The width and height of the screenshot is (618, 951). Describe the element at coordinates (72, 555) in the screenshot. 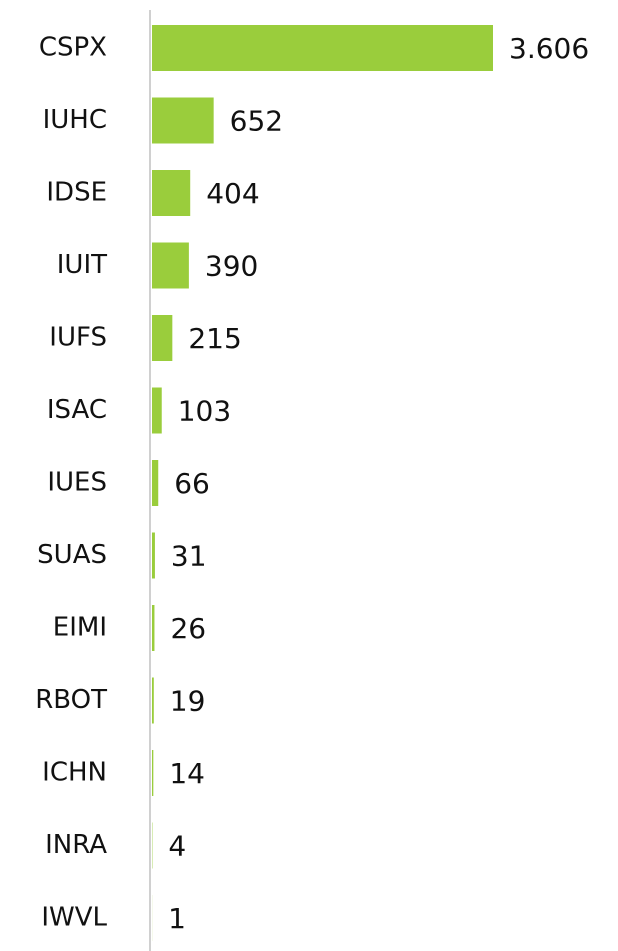

I see `category-label: SUAS` at that location.